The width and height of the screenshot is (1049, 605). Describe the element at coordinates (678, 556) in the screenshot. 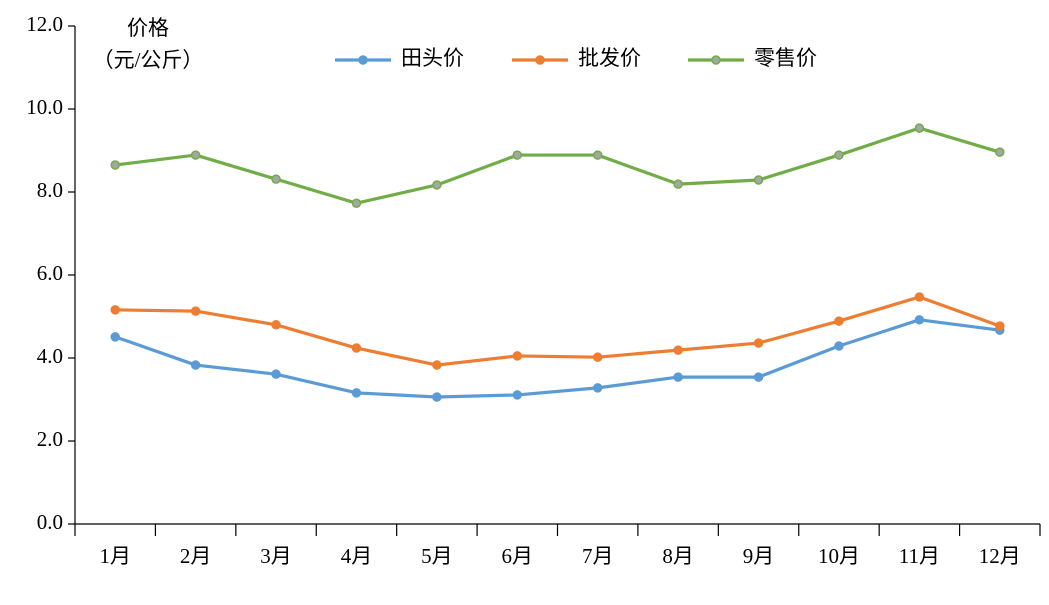

I see `x-tick-label: 8月` at that location.